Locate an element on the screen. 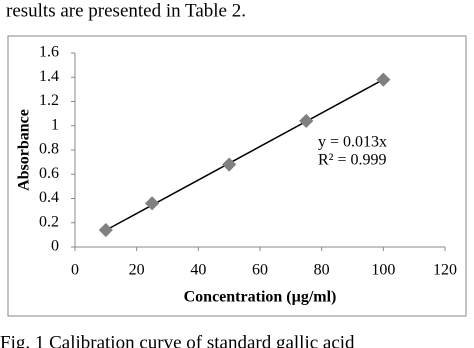 The image size is (474, 348). y-tick-label: 1.4 is located at coordinates (49, 76).